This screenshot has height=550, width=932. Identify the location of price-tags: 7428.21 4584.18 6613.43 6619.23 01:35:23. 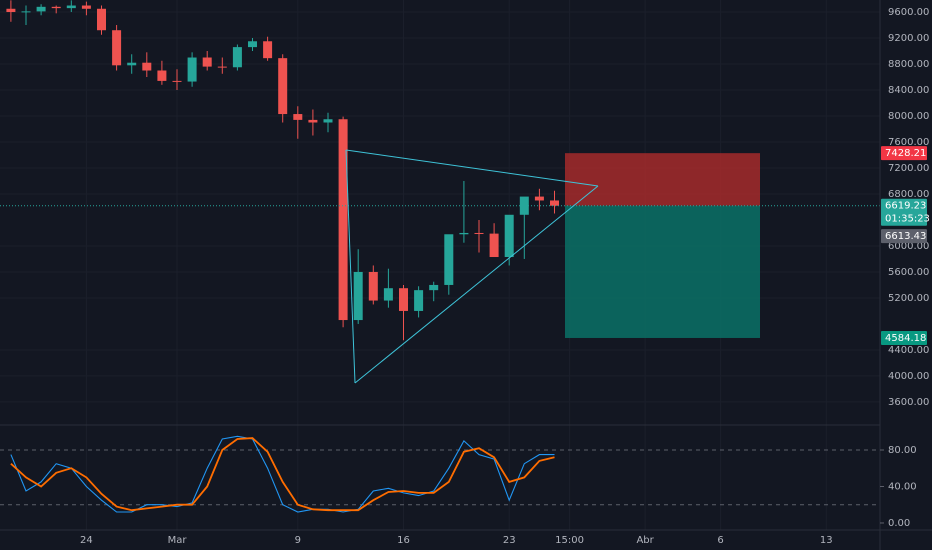
(905, 245).